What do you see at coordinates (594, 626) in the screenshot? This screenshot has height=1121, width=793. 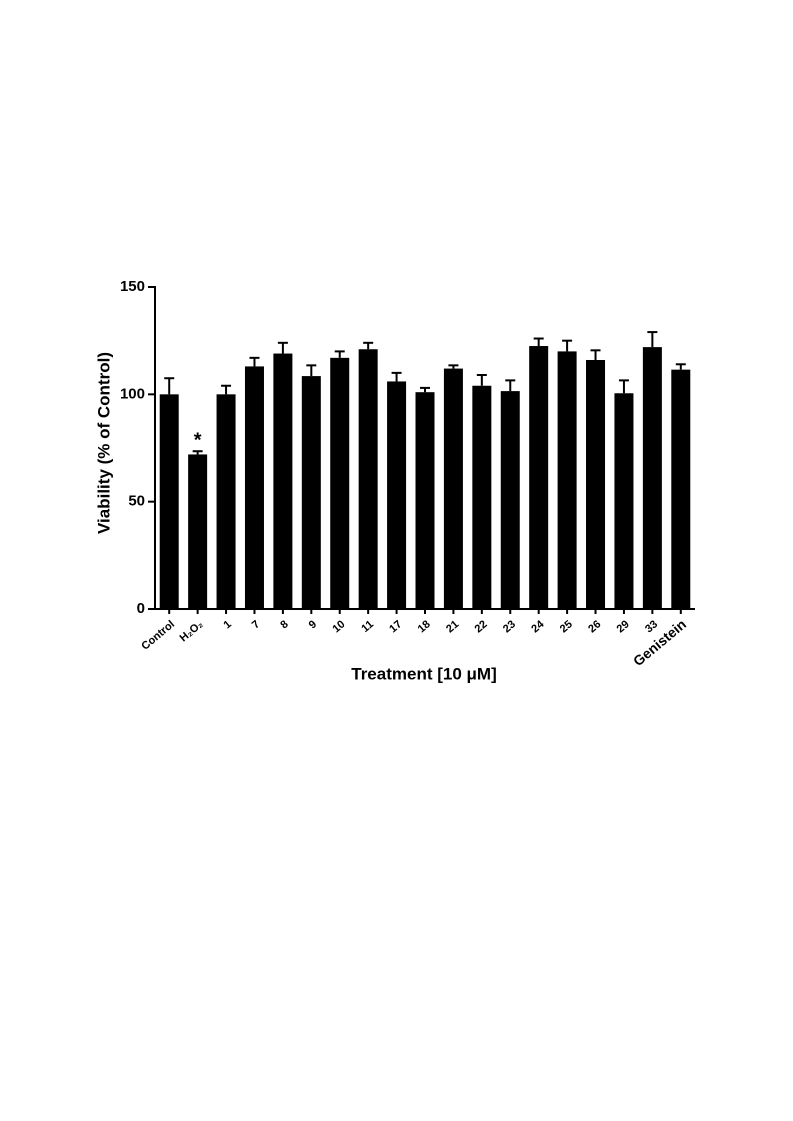 I see `x-tick-label: 26` at bounding box center [594, 626].